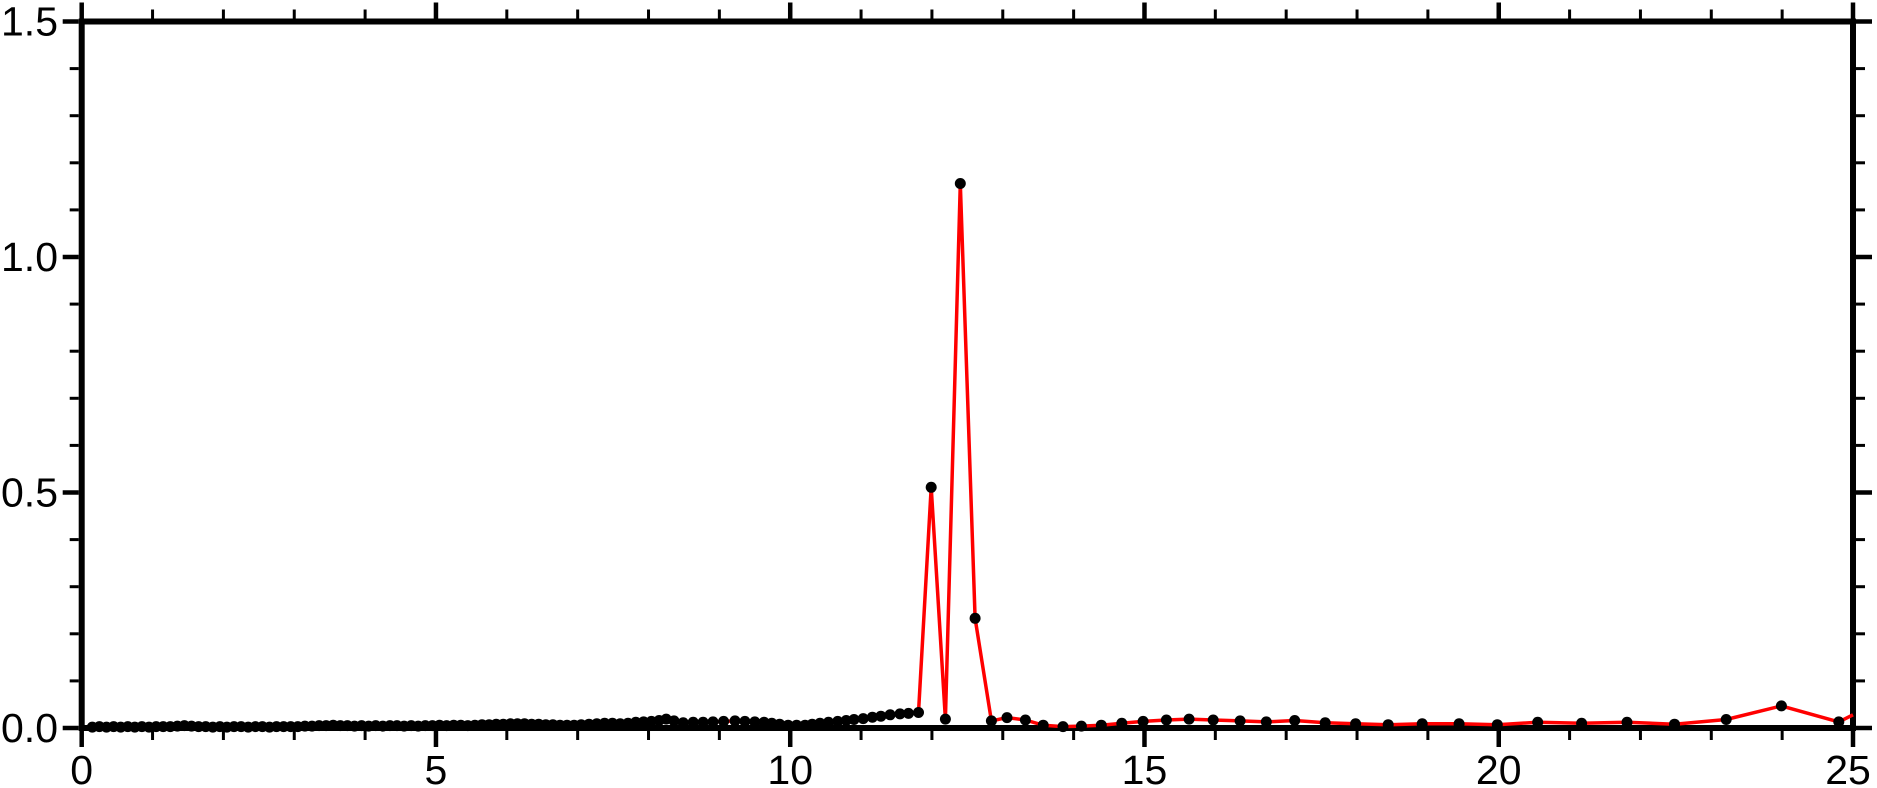  What do you see at coordinates (790, 767) in the screenshot?
I see `x-tick-label: 10` at bounding box center [790, 767].